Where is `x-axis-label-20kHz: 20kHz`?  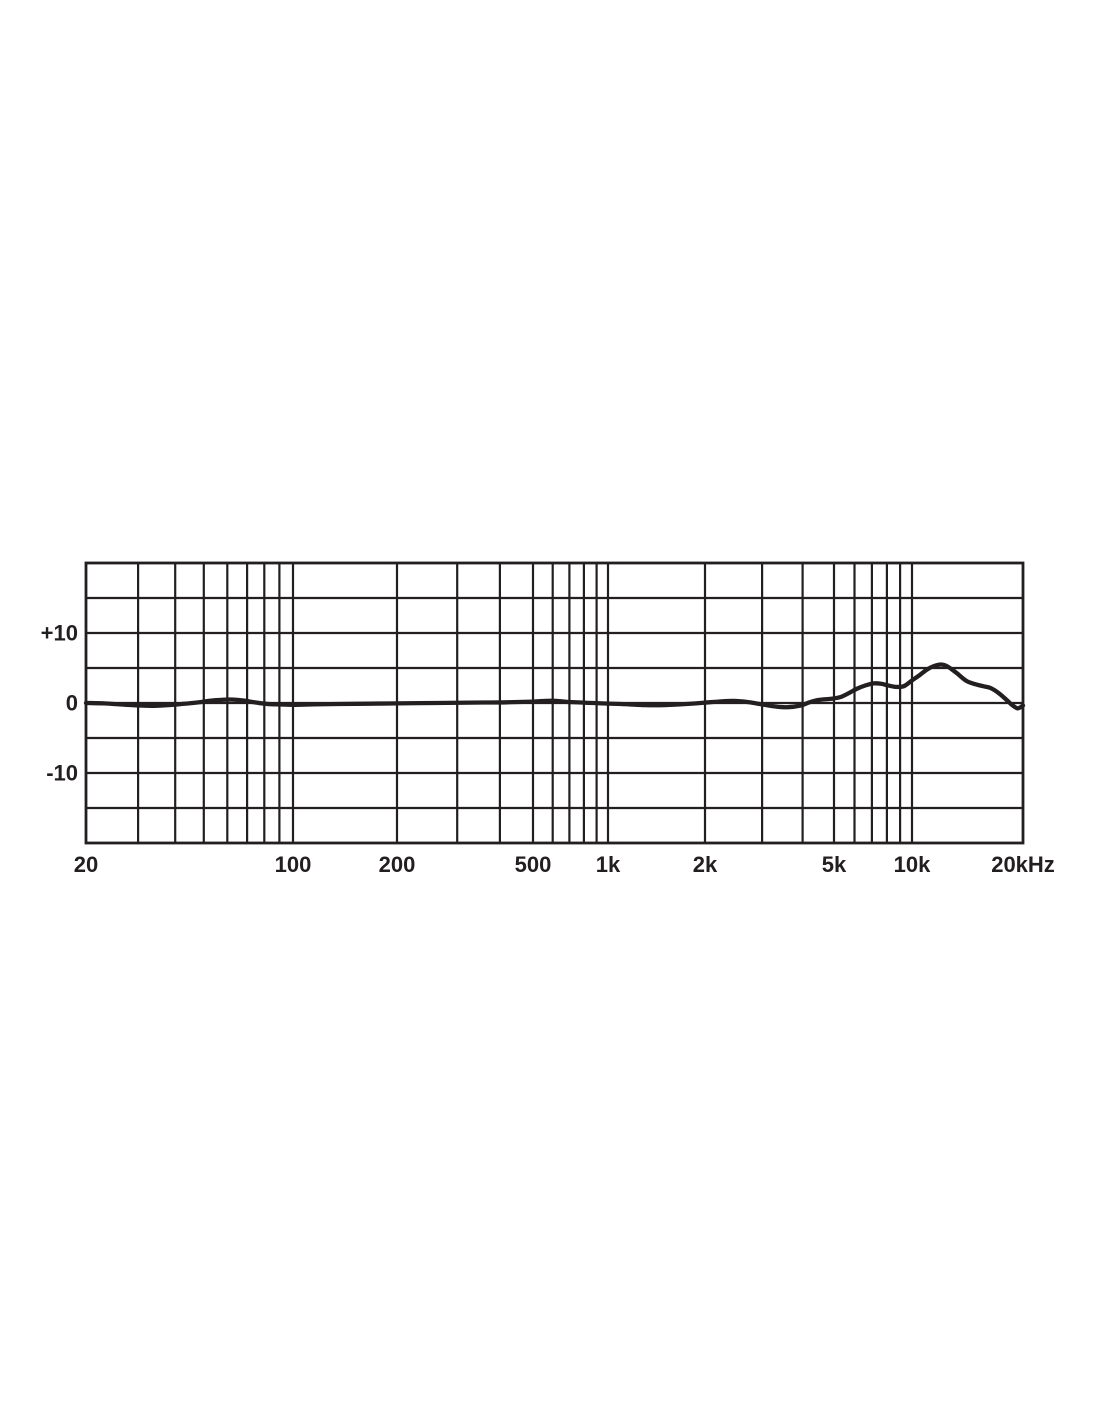
x-axis-label-20kHz: 20kHz is located at coordinates (1023, 864).